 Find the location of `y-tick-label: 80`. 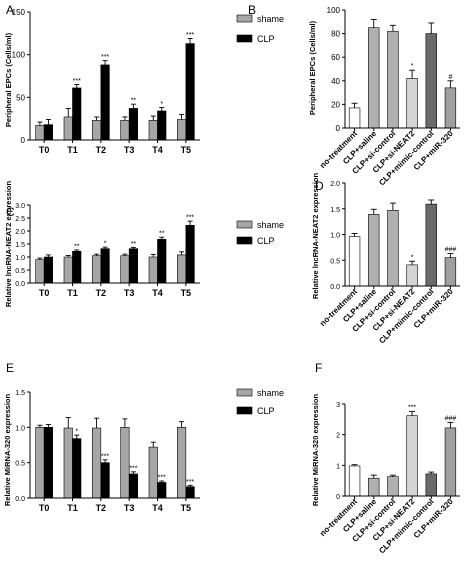

y-tick-label: 80 is located at coordinates (335, 34).